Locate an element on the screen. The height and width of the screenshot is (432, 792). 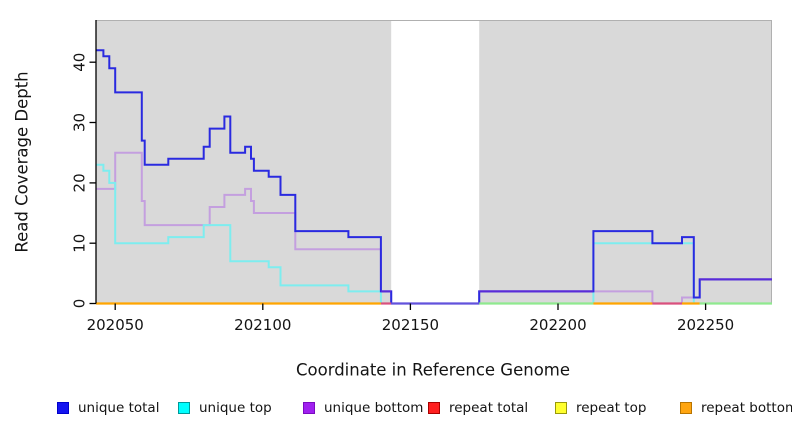
x-tick-label: 202100 is located at coordinates (262, 325).